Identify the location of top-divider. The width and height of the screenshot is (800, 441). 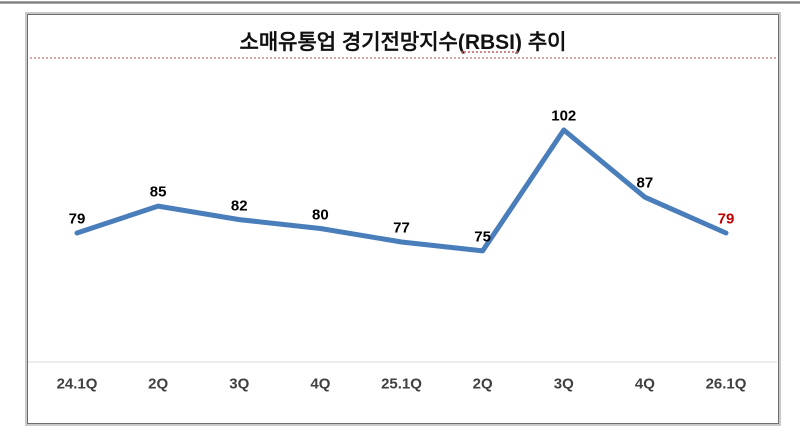
(400, 2).